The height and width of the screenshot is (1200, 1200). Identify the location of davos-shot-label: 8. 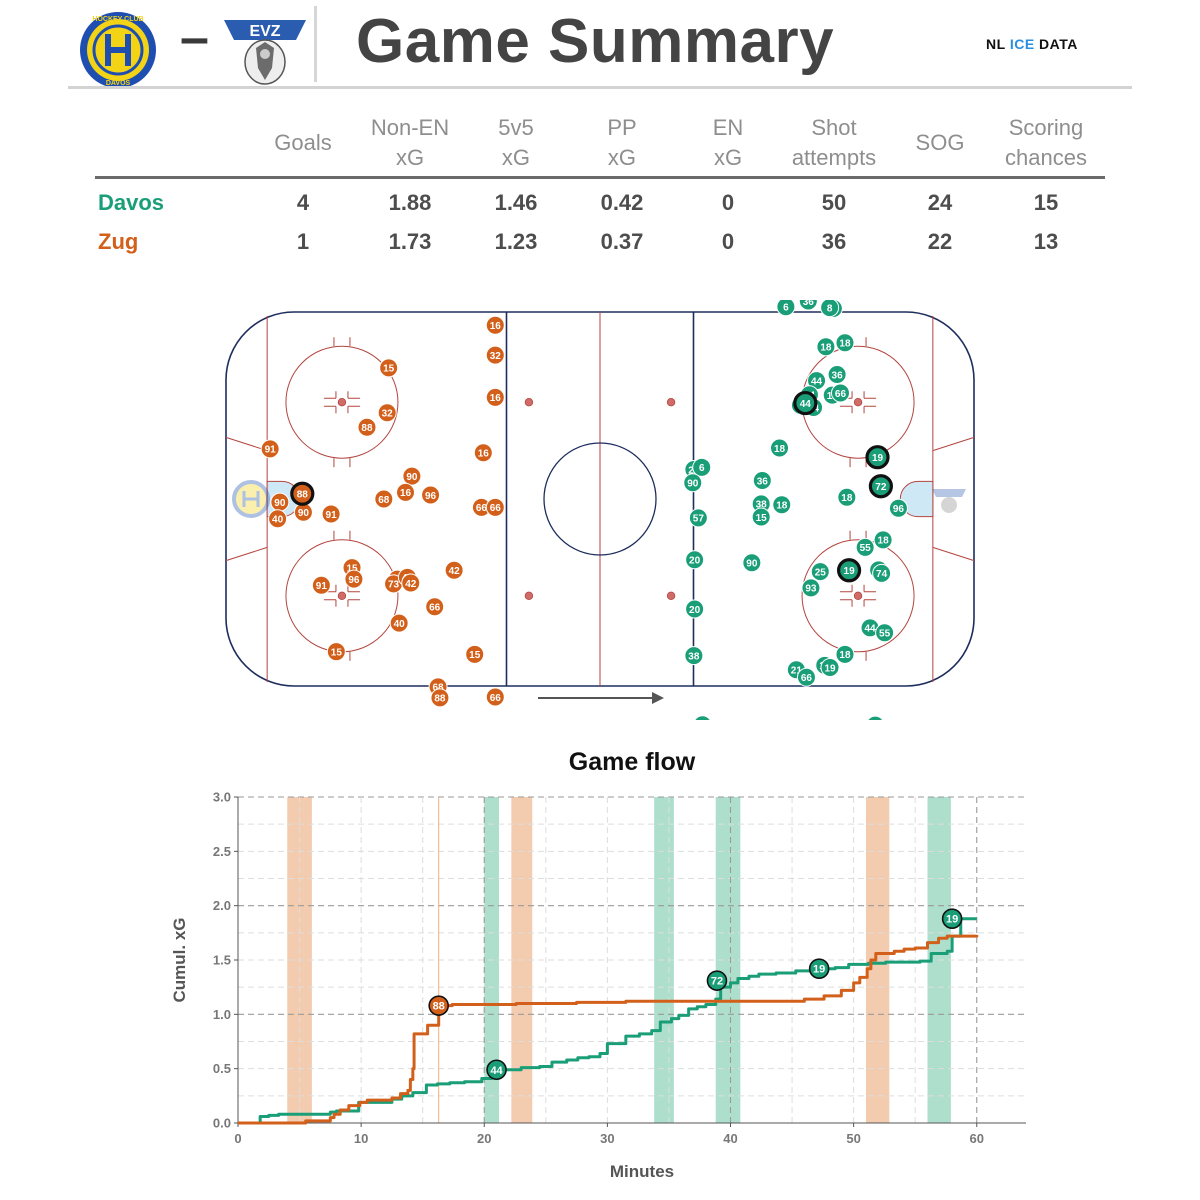
(830, 308).